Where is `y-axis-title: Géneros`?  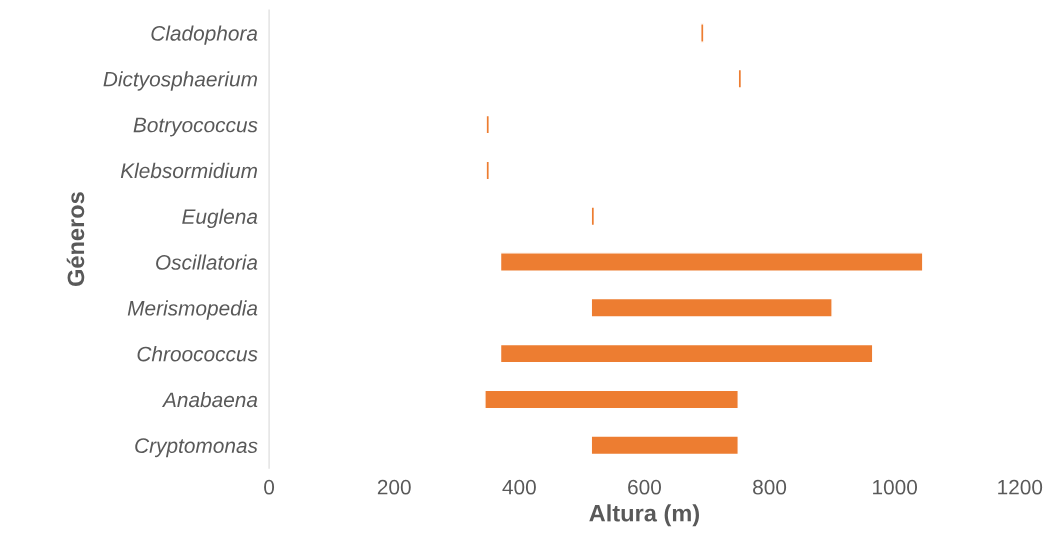 y-axis-title: Géneros is located at coordinates (75, 239).